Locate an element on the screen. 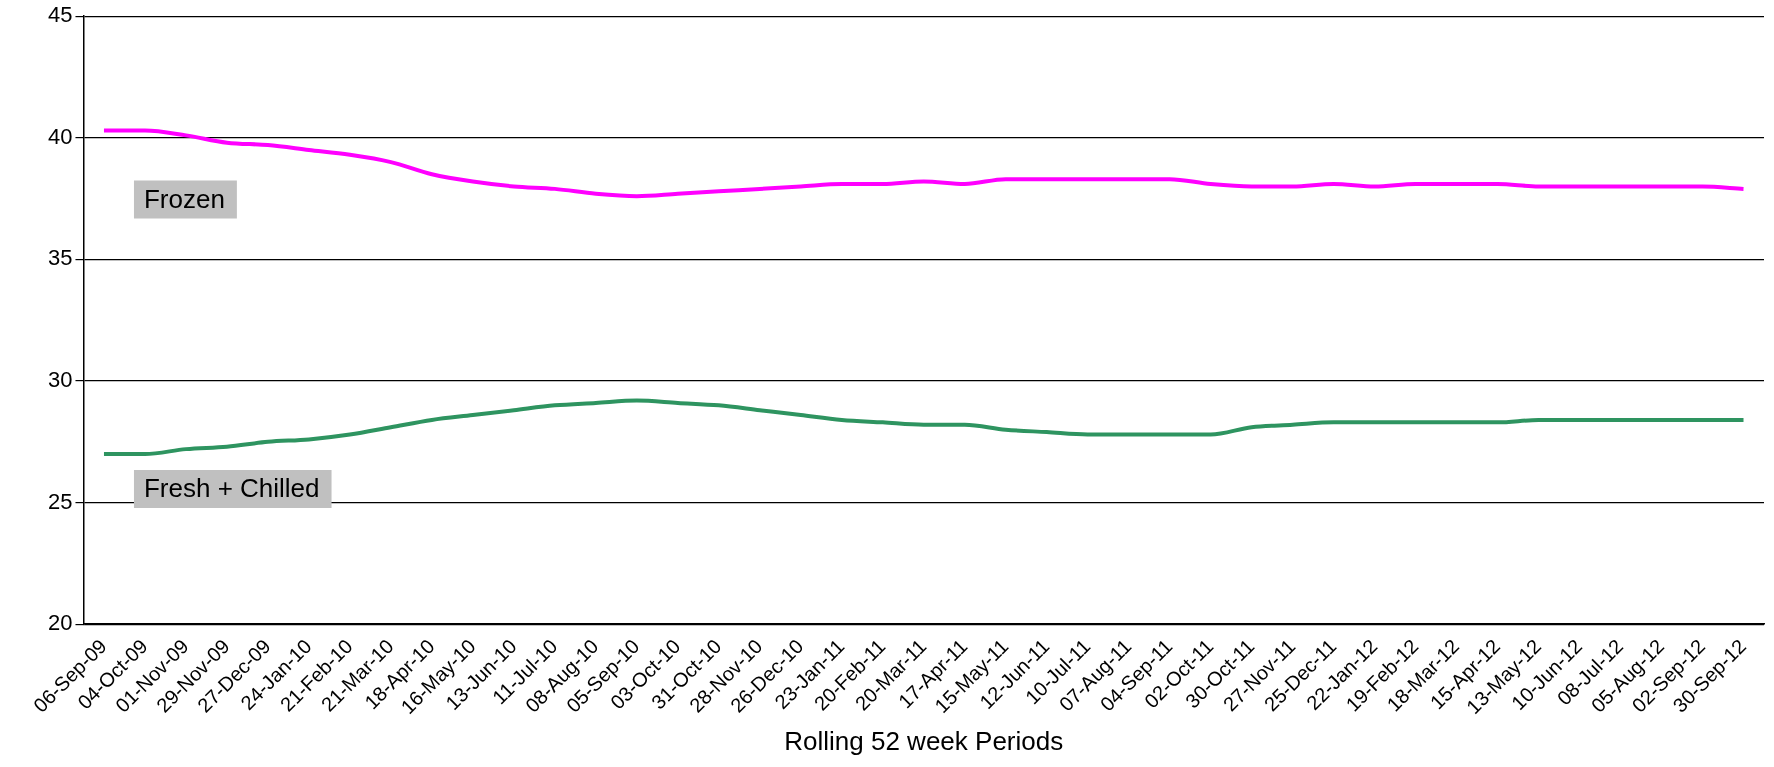  y-tick-label: 45 is located at coordinates (60, 15).